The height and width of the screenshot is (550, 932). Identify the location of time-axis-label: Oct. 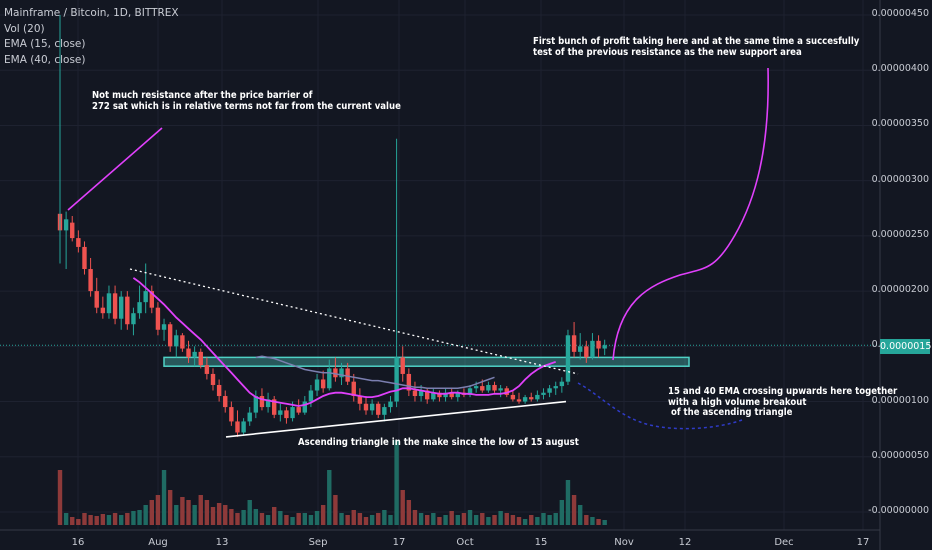
(465, 542).